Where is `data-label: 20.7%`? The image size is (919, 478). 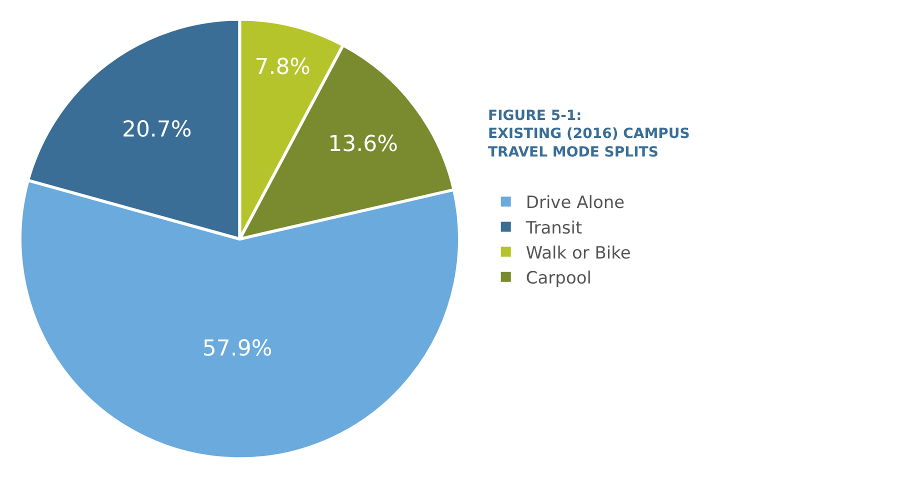 data-label: 20.7% is located at coordinates (157, 130).